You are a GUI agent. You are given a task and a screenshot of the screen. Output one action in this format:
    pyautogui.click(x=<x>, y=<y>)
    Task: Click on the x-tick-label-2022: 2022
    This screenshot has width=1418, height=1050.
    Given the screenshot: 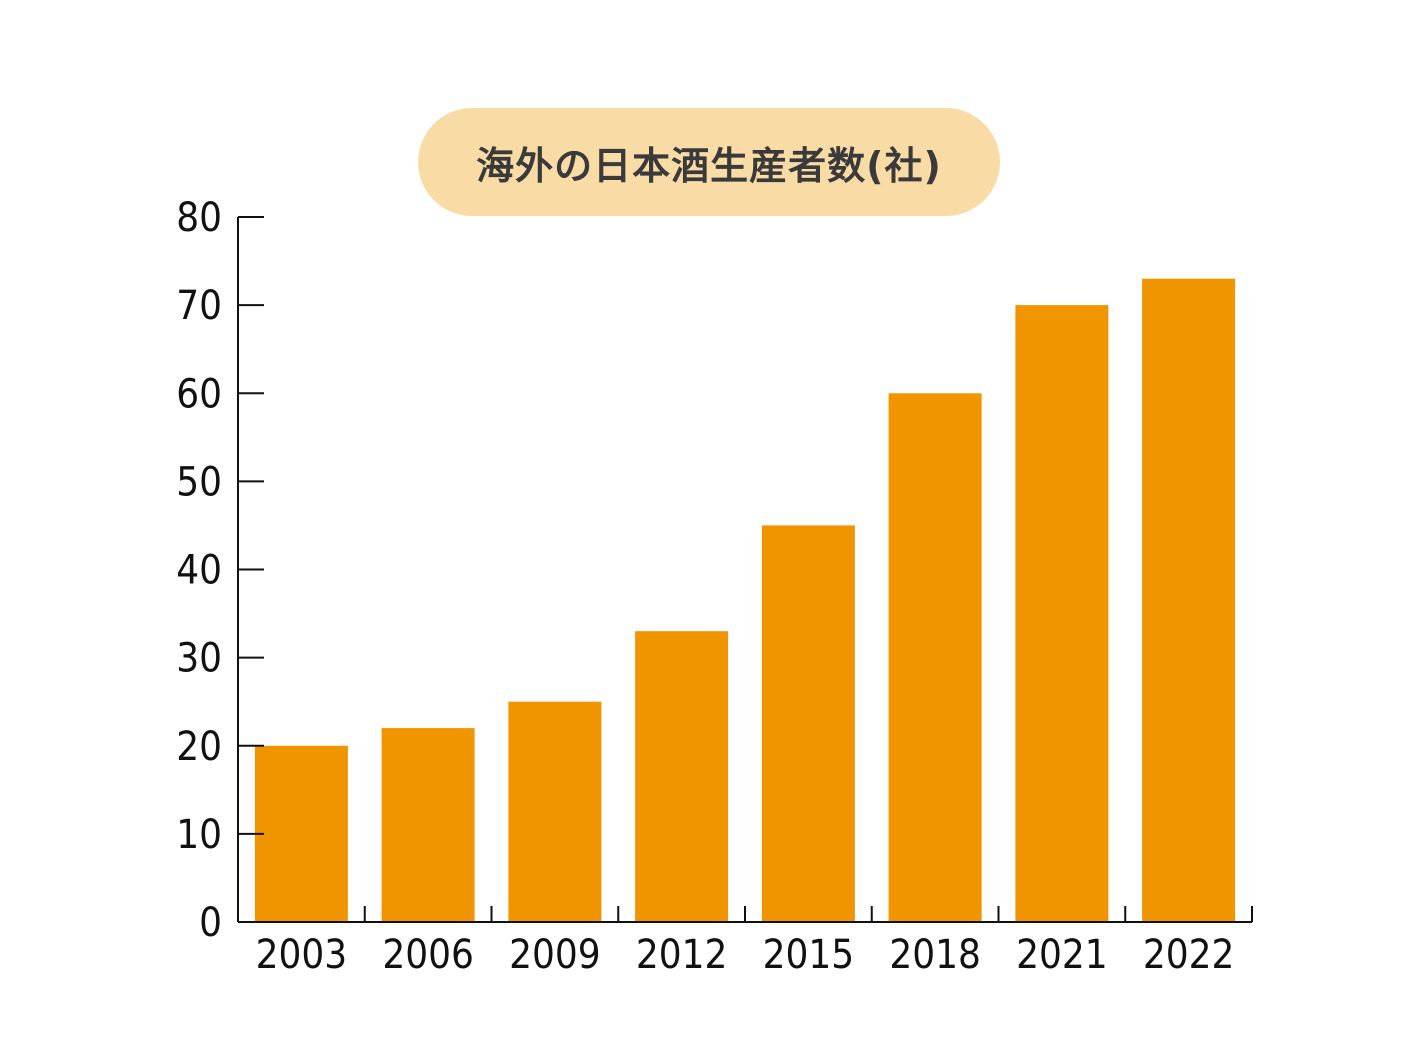 What is the action you would take?
    pyautogui.click(x=1189, y=955)
    